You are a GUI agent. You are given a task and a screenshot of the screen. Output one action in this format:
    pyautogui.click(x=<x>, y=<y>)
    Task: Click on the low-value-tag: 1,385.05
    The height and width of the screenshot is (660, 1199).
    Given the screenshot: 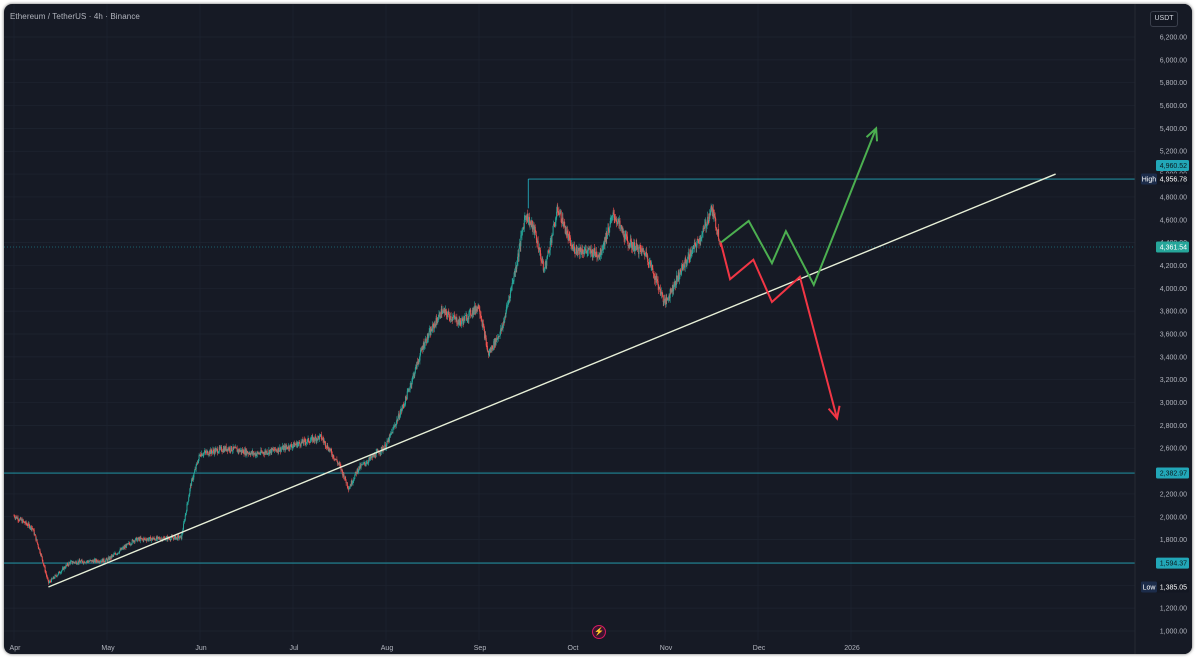 What is the action you would take?
    pyautogui.click(x=1173, y=588)
    